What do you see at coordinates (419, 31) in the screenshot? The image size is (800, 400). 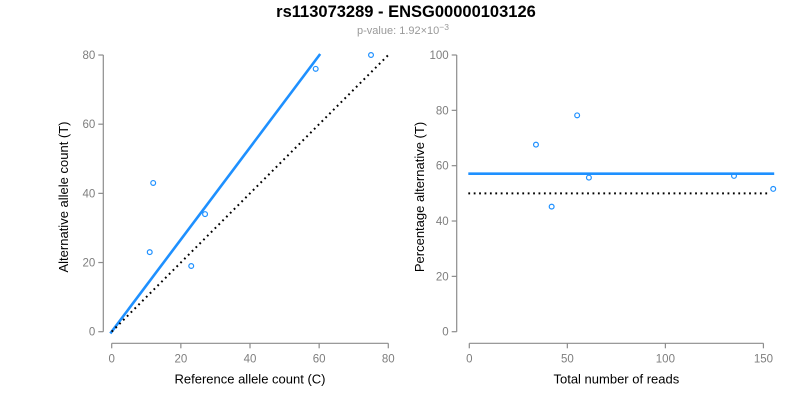 I see `p-value-base: 1.92×10` at bounding box center [419, 31].